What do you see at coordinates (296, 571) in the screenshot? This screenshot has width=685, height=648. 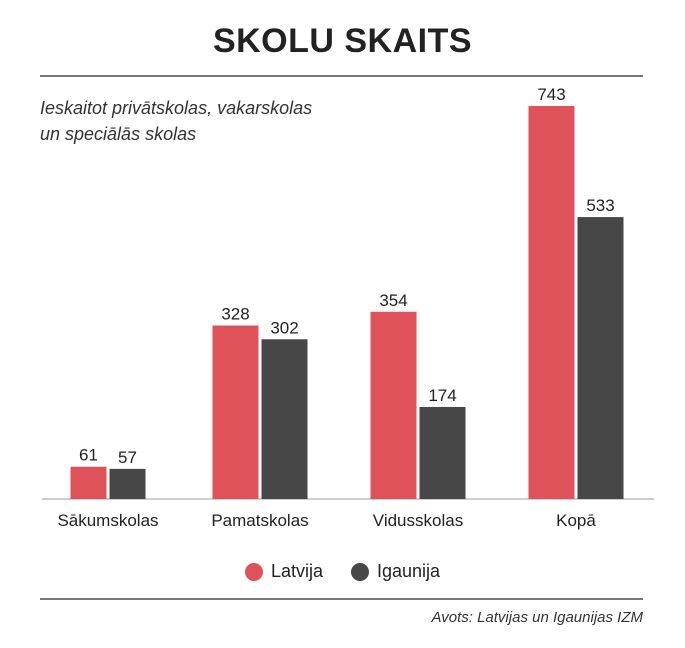 I see `legend-label-latvija: Latvija` at bounding box center [296, 571].